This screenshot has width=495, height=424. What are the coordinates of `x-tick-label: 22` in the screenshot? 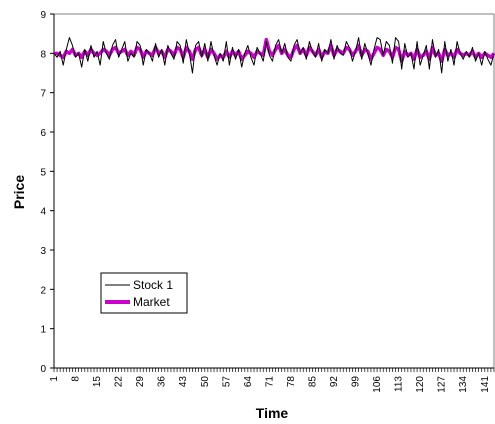 It's located at (119, 382).